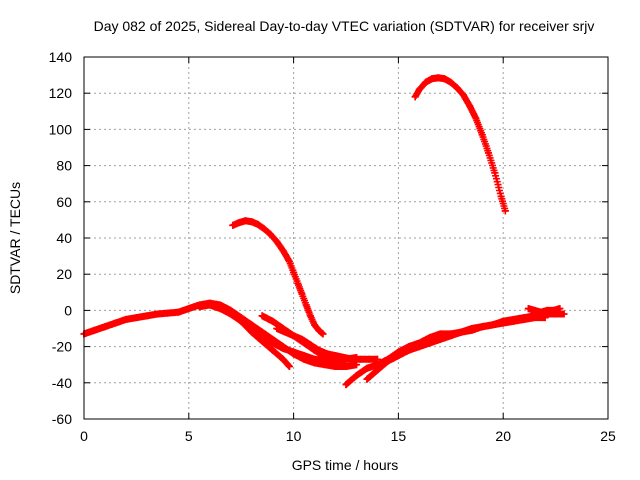  Describe the element at coordinates (62, 383) in the screenshot. I see `y-tick-label: -40` at that location.